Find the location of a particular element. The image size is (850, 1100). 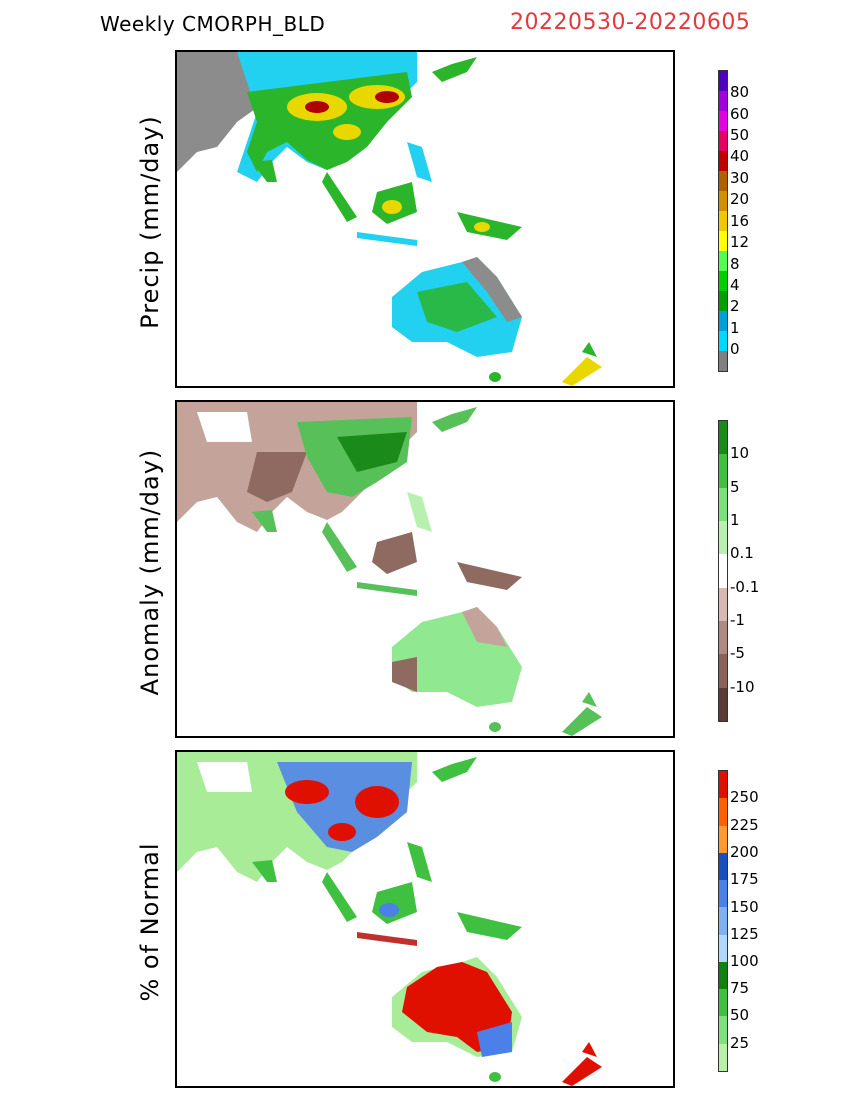

precip-label-30: 30 is located at coordinates (740, 178).